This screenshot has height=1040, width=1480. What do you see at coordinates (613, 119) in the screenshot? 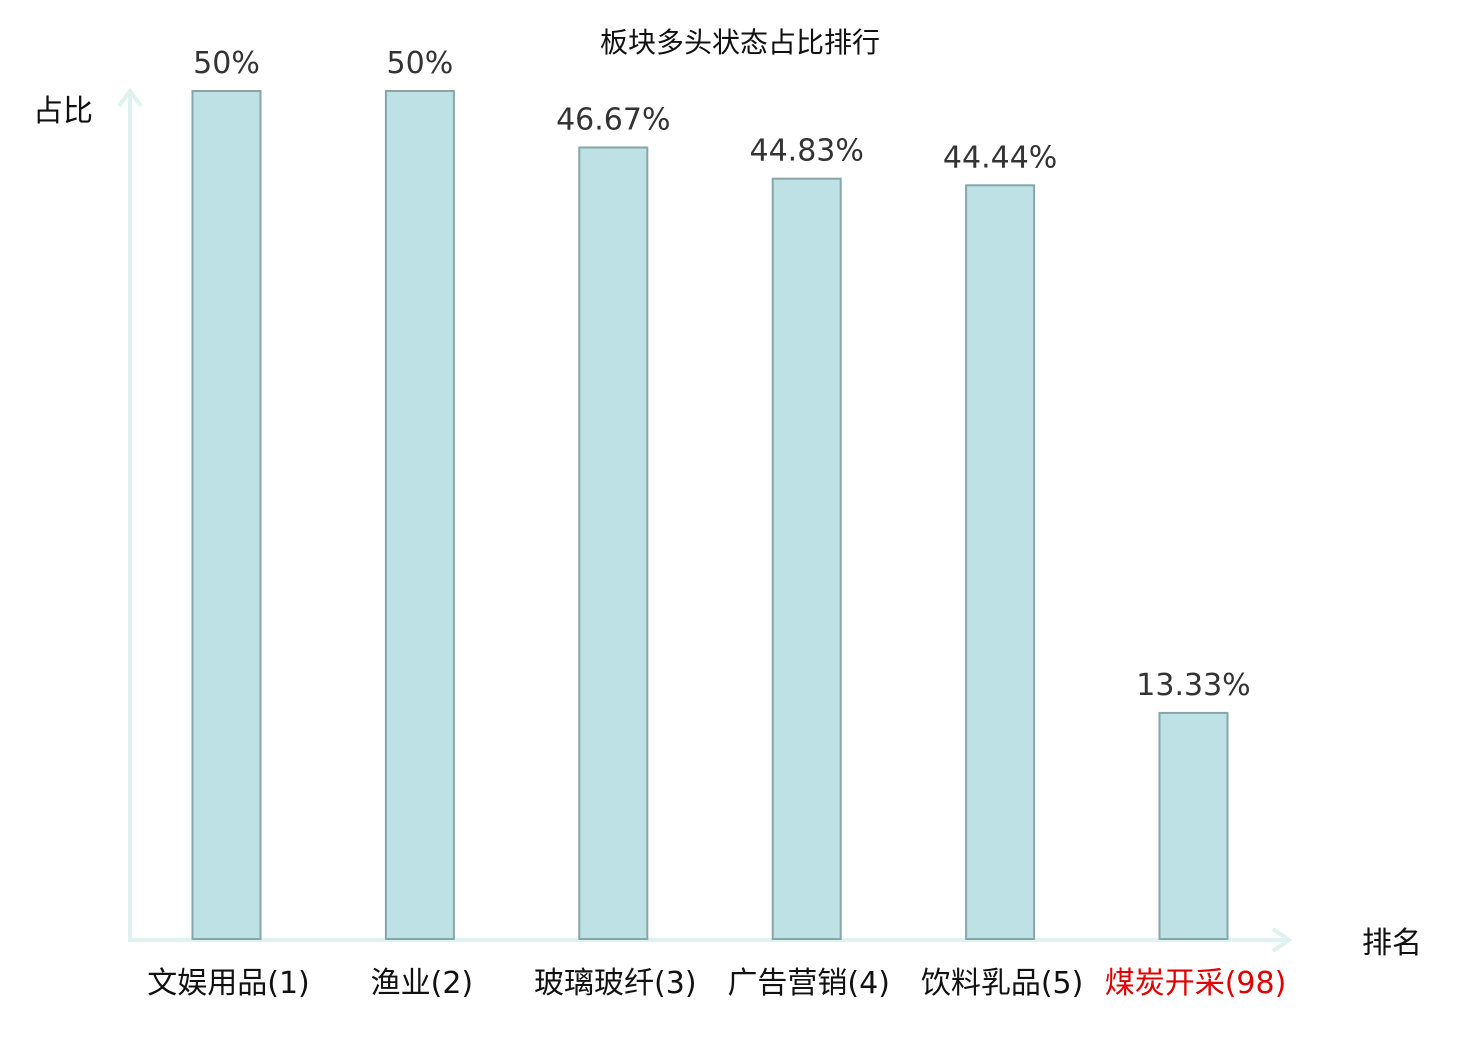
I see `value-label: 46.67%` at bounding box center [613, 119].